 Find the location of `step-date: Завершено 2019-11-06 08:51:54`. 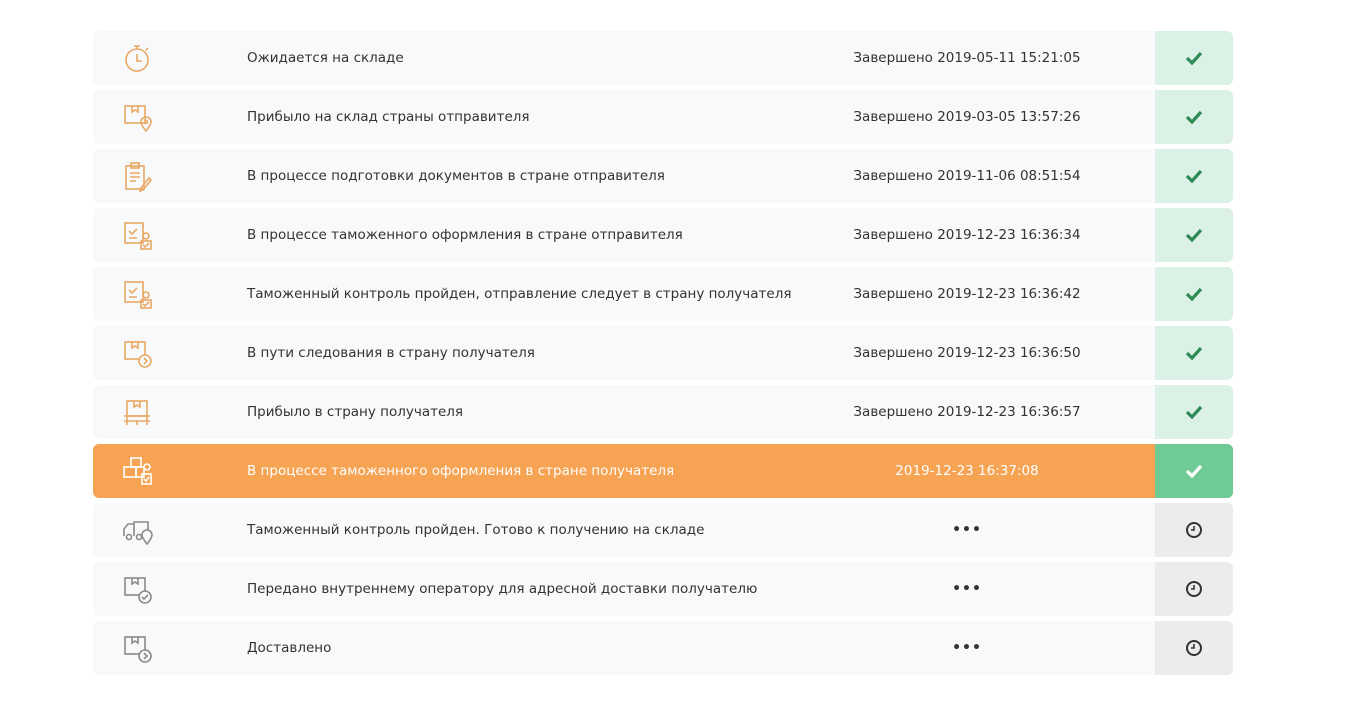

step-date: Завершено 2019-11-06 08:51:54 is located at coordinates (967, 176).